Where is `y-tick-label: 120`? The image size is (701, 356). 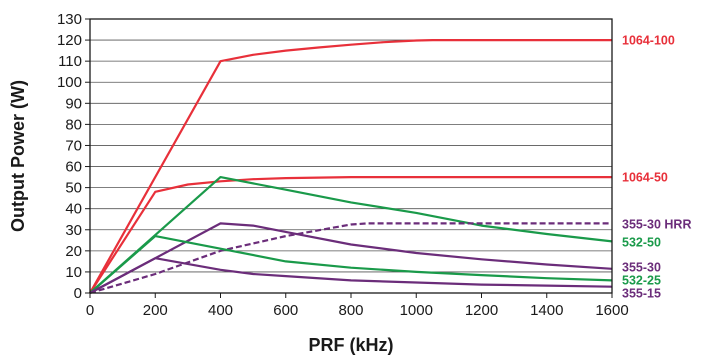 y-tick-label: 120 is located at coordinates (69, 40).